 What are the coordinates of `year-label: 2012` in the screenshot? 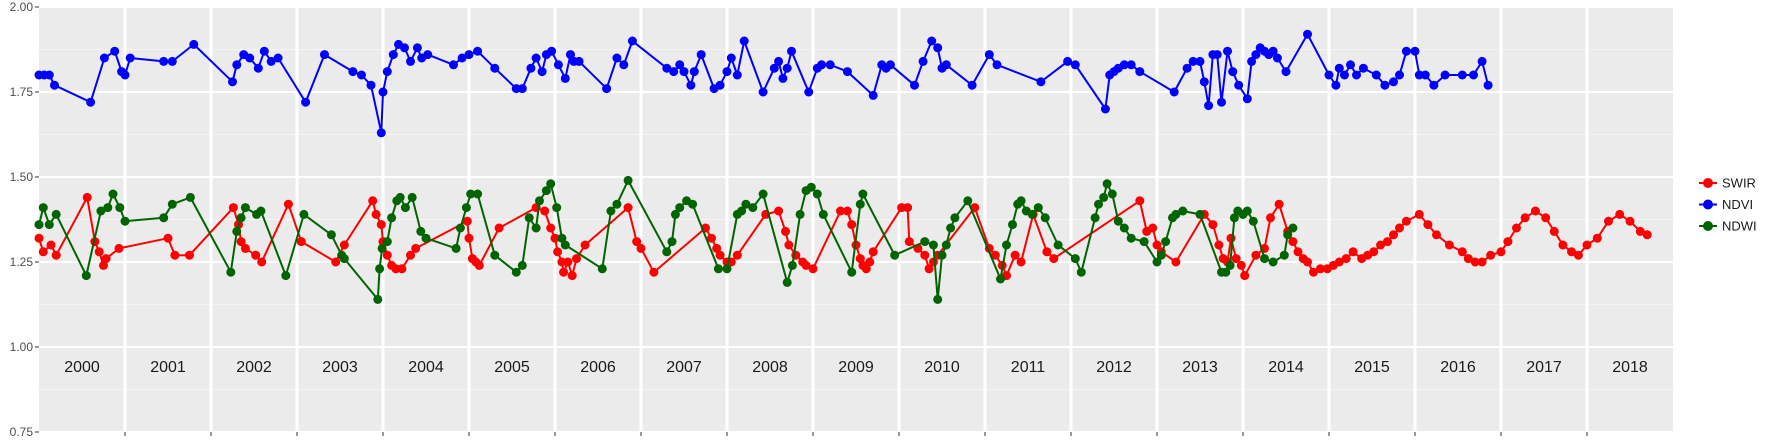 It's located at (1114, 367).